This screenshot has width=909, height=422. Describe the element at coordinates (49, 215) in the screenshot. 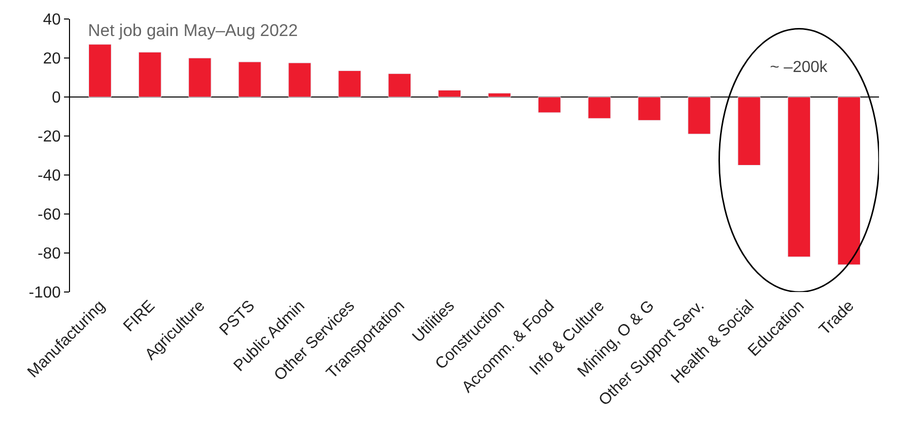

I see `y-tick-label: -60` at that location.